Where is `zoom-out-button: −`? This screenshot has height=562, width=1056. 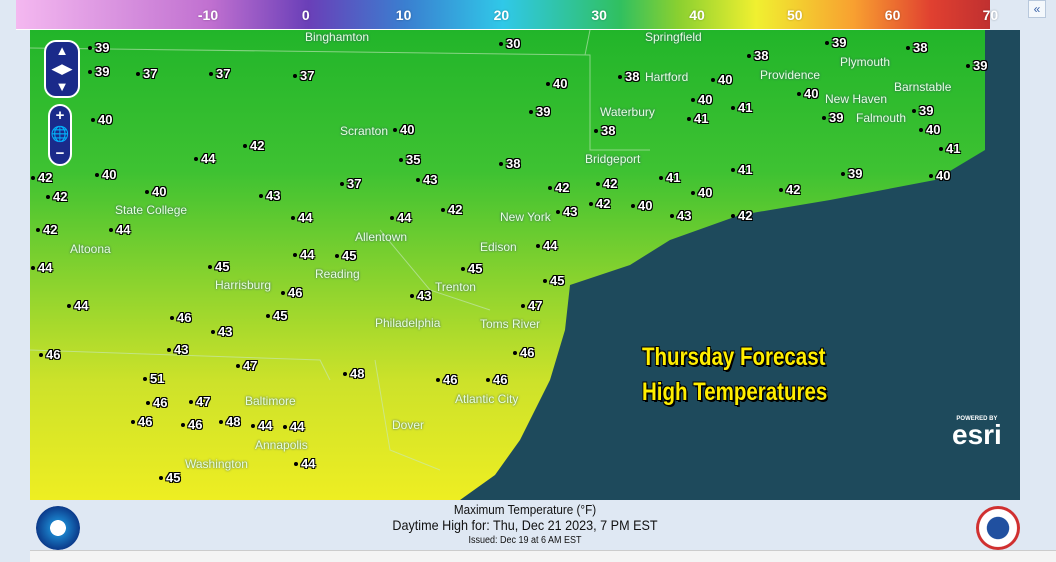 zoom-out-button: − is located at coordinates (60, 153).